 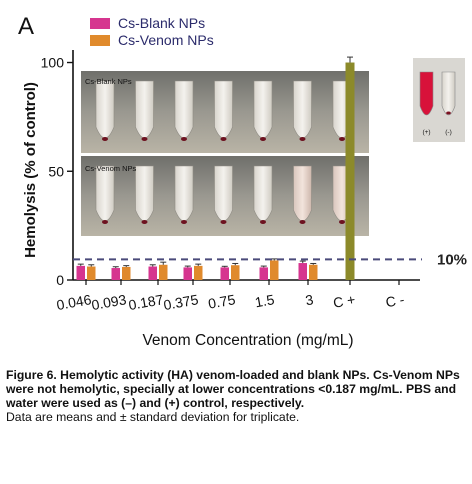 I want to click on legend-label: Cs-Venom NPs, so click(x=166, y=40).